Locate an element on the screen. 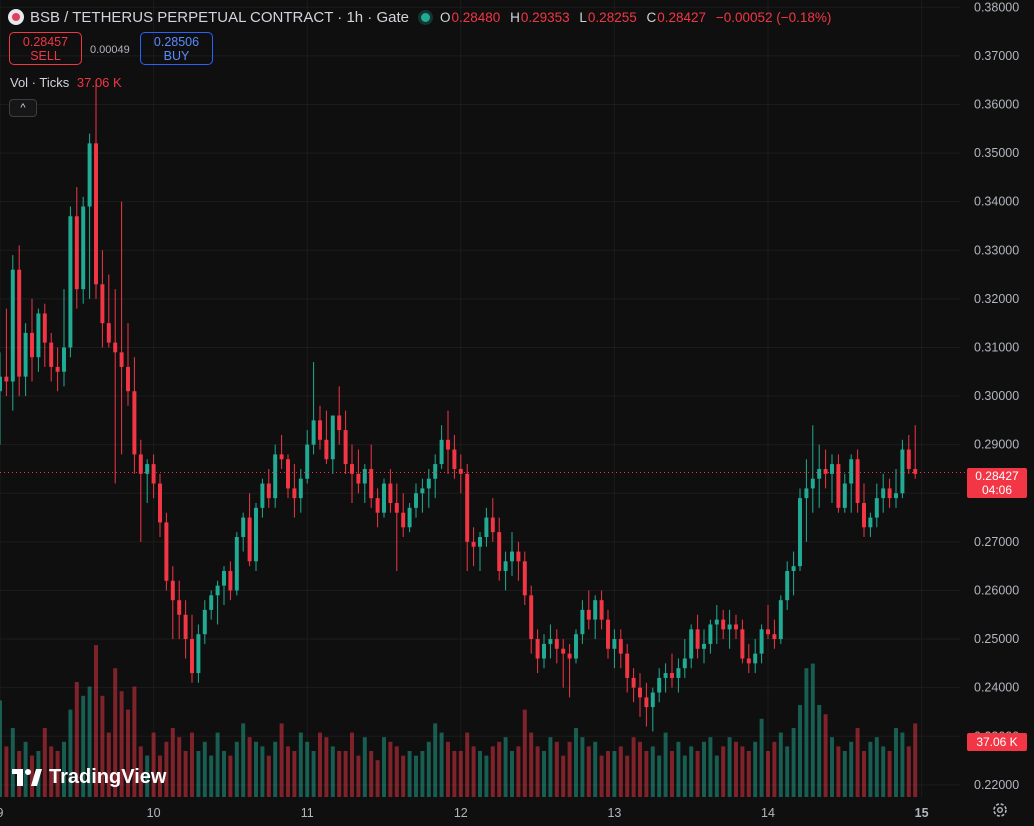 Image resolution: width=1034 pixels, height=826 pixels. time-tick-label: 14 is located at coordinates (768, 813).